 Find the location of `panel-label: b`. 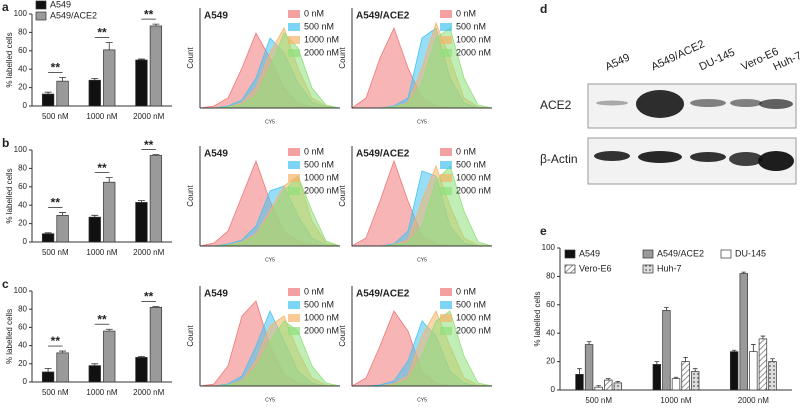

panel-label: b is located at coordinates (5, 143).